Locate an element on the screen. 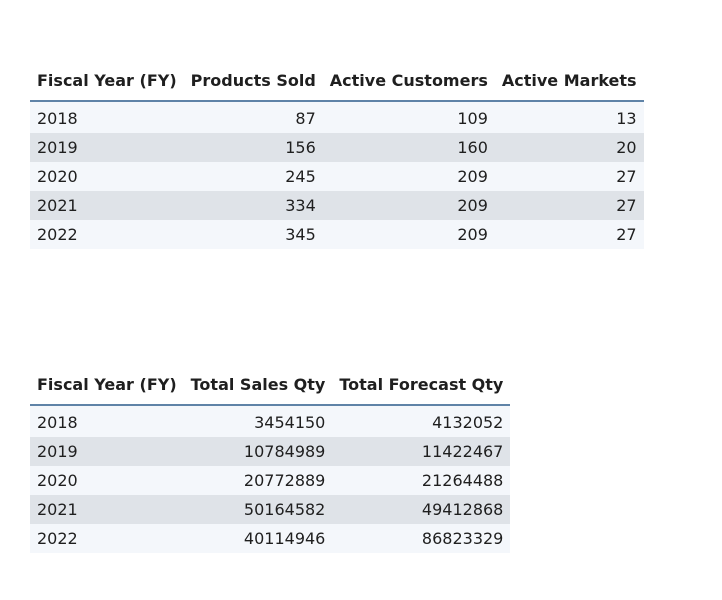 The height and width of the screenshot is (600, 722). table-row: 2021 50164582 49412868 is located at coordinates (270, 509).